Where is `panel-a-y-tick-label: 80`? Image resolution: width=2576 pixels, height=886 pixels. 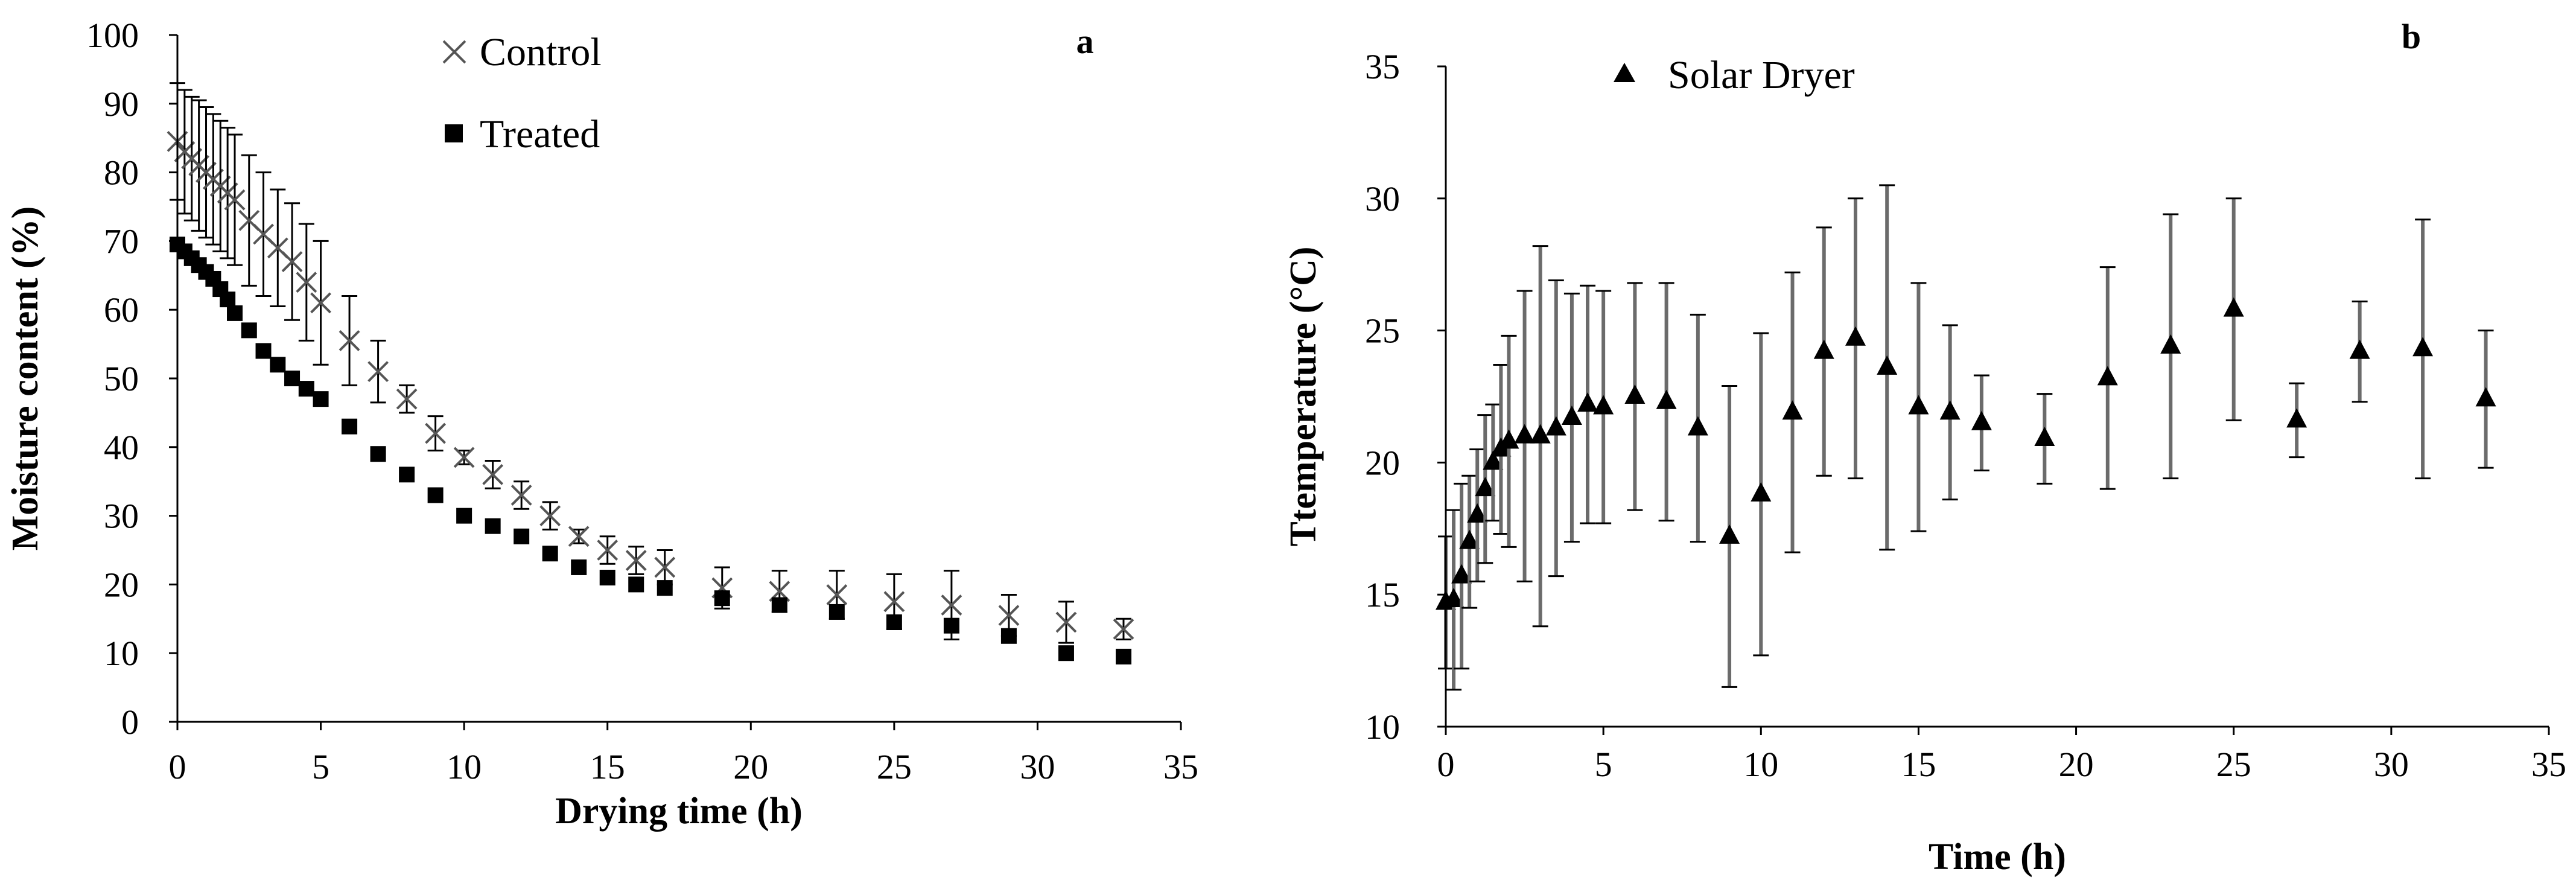
panel-a-y-tick-label: 80 is located at coordinates (121, 173).